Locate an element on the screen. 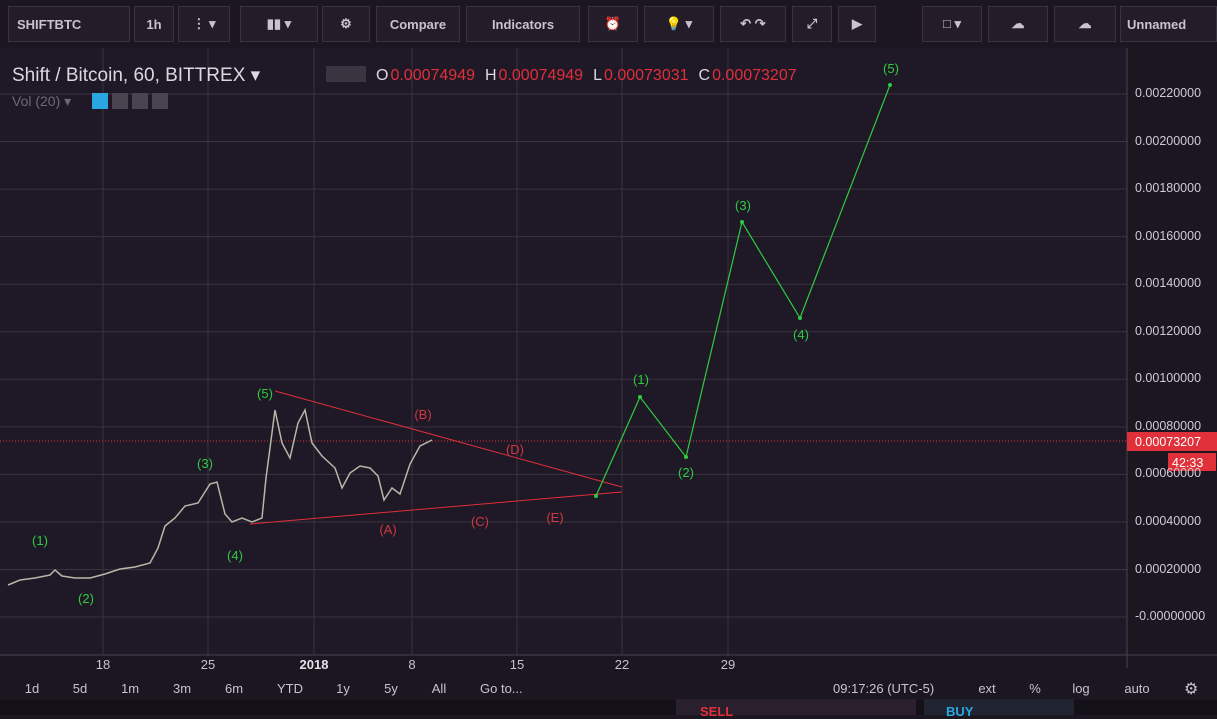 The height and width of the screenshot is (719, 1217). indicators-button: Indicators is located at coordinates (523, 24).